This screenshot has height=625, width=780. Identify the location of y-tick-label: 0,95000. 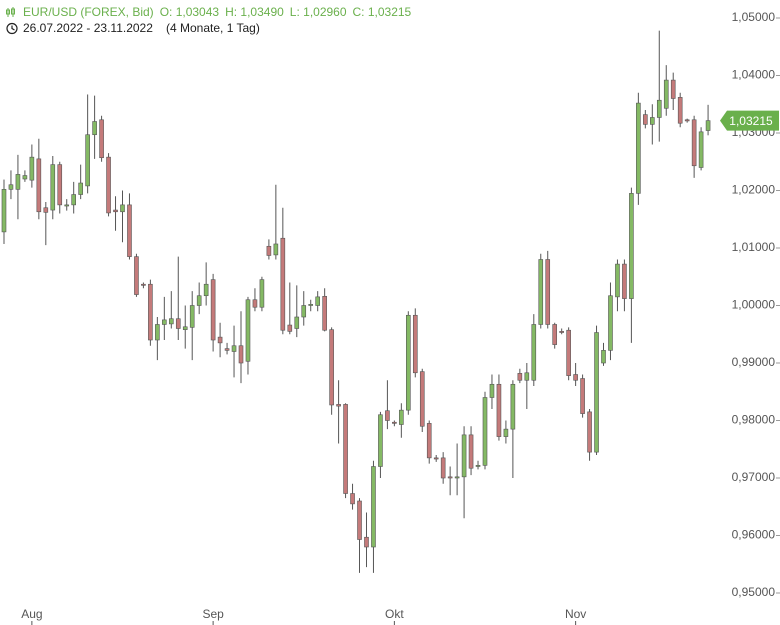
(754, 592).